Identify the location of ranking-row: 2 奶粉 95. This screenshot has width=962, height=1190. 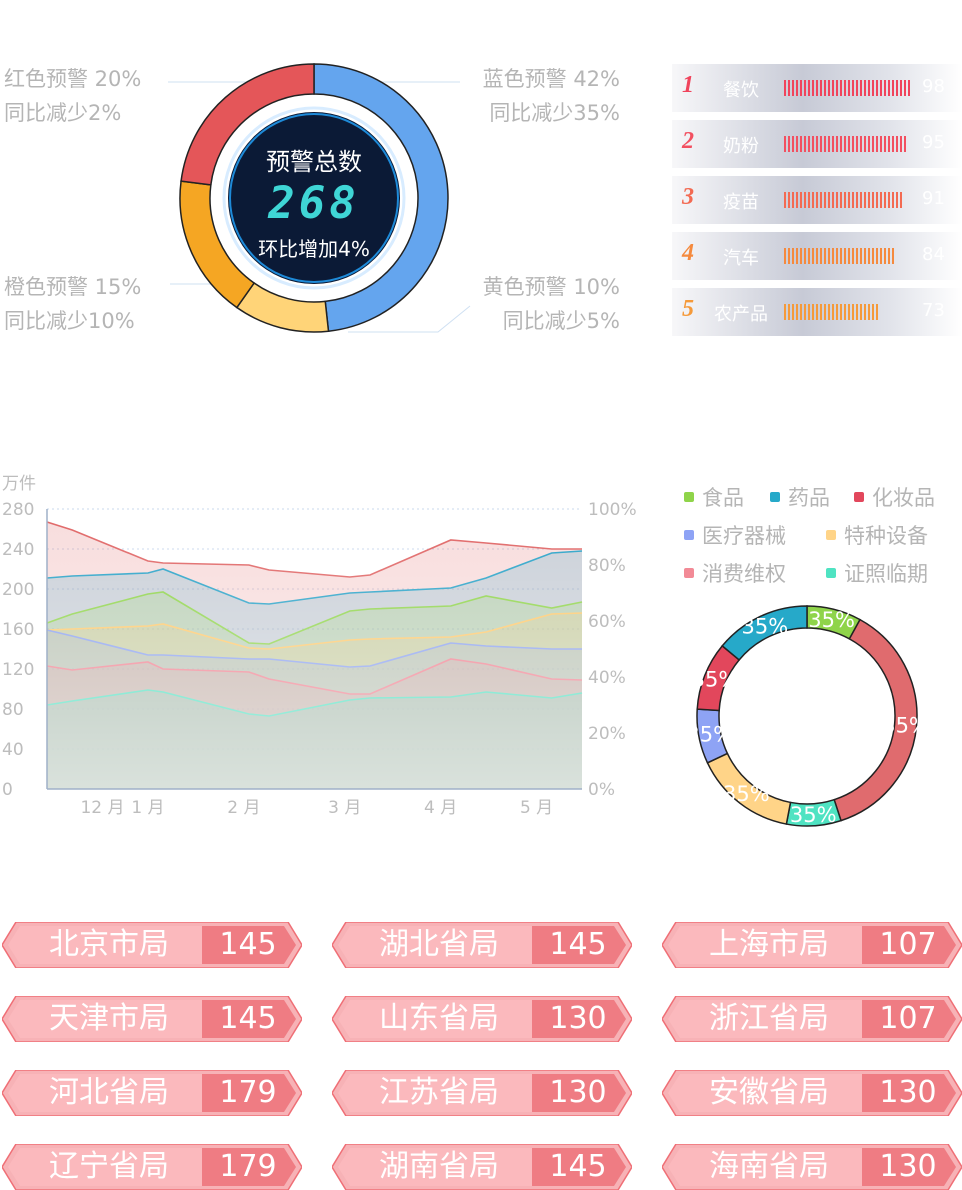
(817, 144).